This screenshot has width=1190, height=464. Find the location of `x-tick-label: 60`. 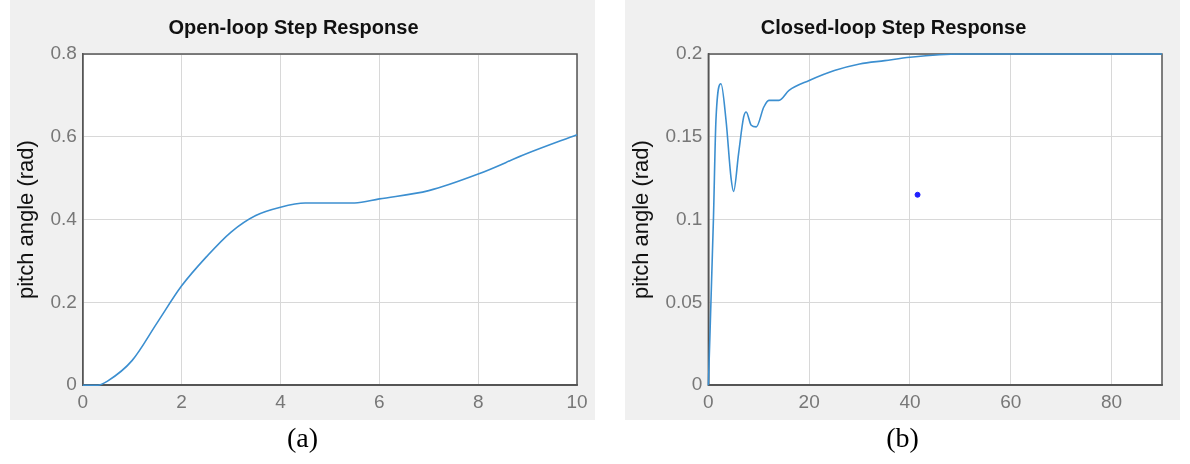

x-tick-label: 60 is located at coordinates (1011, 401).